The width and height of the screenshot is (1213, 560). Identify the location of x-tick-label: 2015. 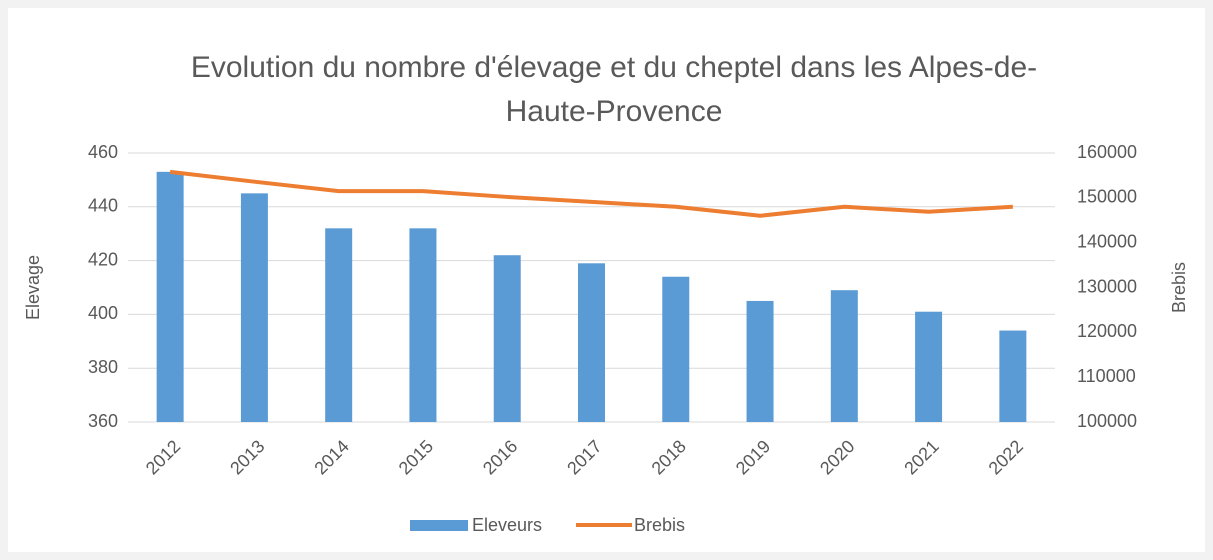
(416, 457).